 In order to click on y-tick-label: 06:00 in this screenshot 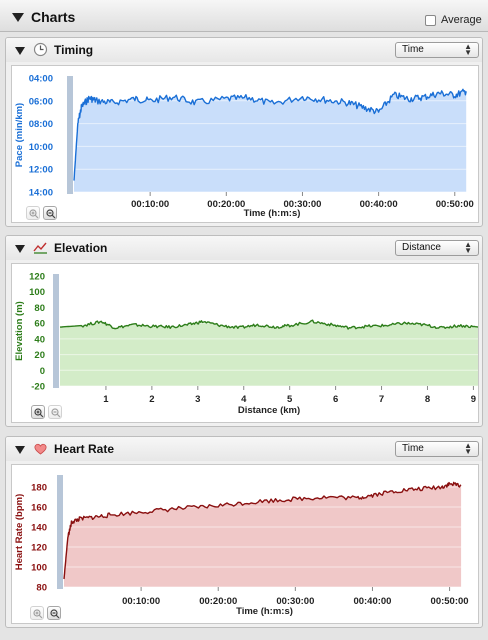, I will do `click(41, 101)`.